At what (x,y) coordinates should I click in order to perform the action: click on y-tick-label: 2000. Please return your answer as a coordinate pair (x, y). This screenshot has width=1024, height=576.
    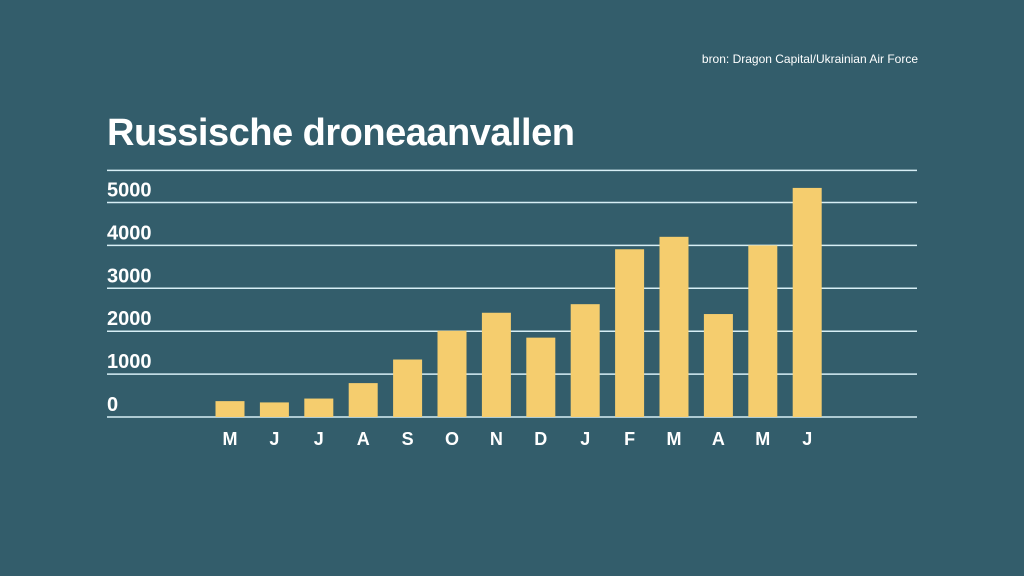
    Looking at the image, I should click on (129, 319).